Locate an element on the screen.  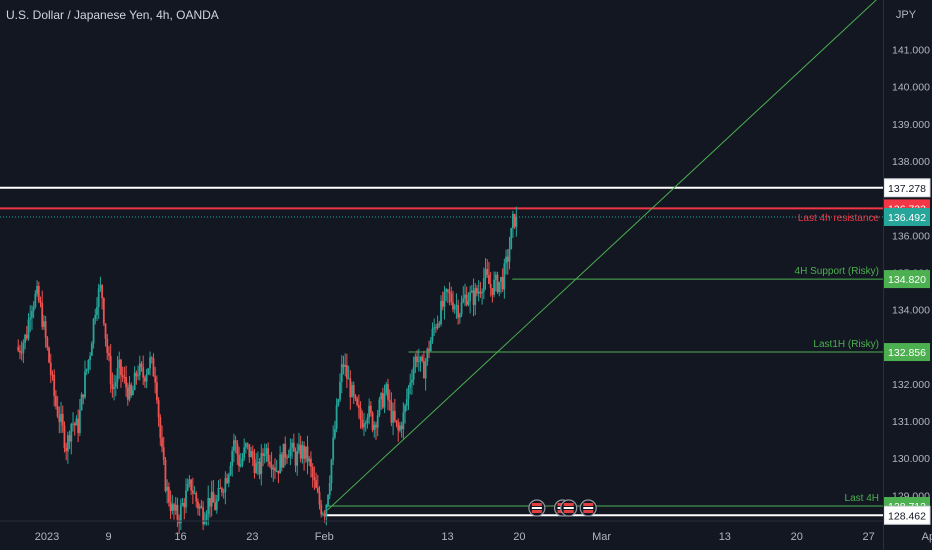
level-note-label: 4H Support (Risky) is located at coordinates (837, 271).